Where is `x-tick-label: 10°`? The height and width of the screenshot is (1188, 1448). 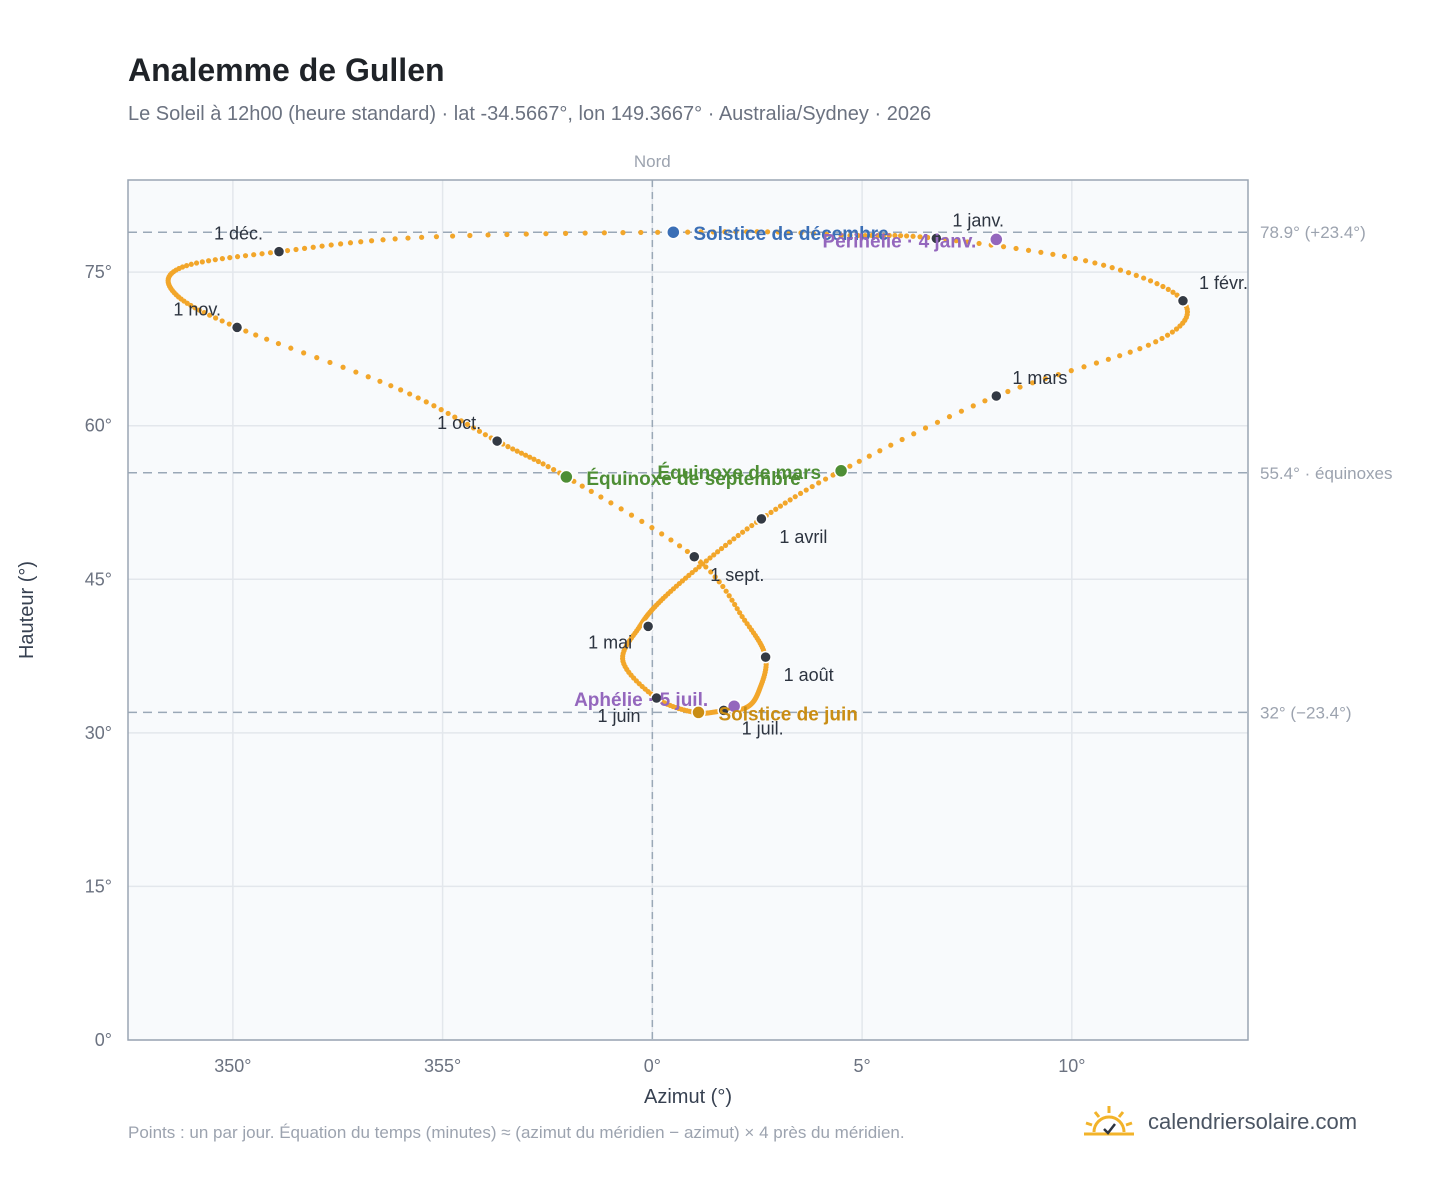
x-tick-label: 10° is located at coordinates (1071, 1066).